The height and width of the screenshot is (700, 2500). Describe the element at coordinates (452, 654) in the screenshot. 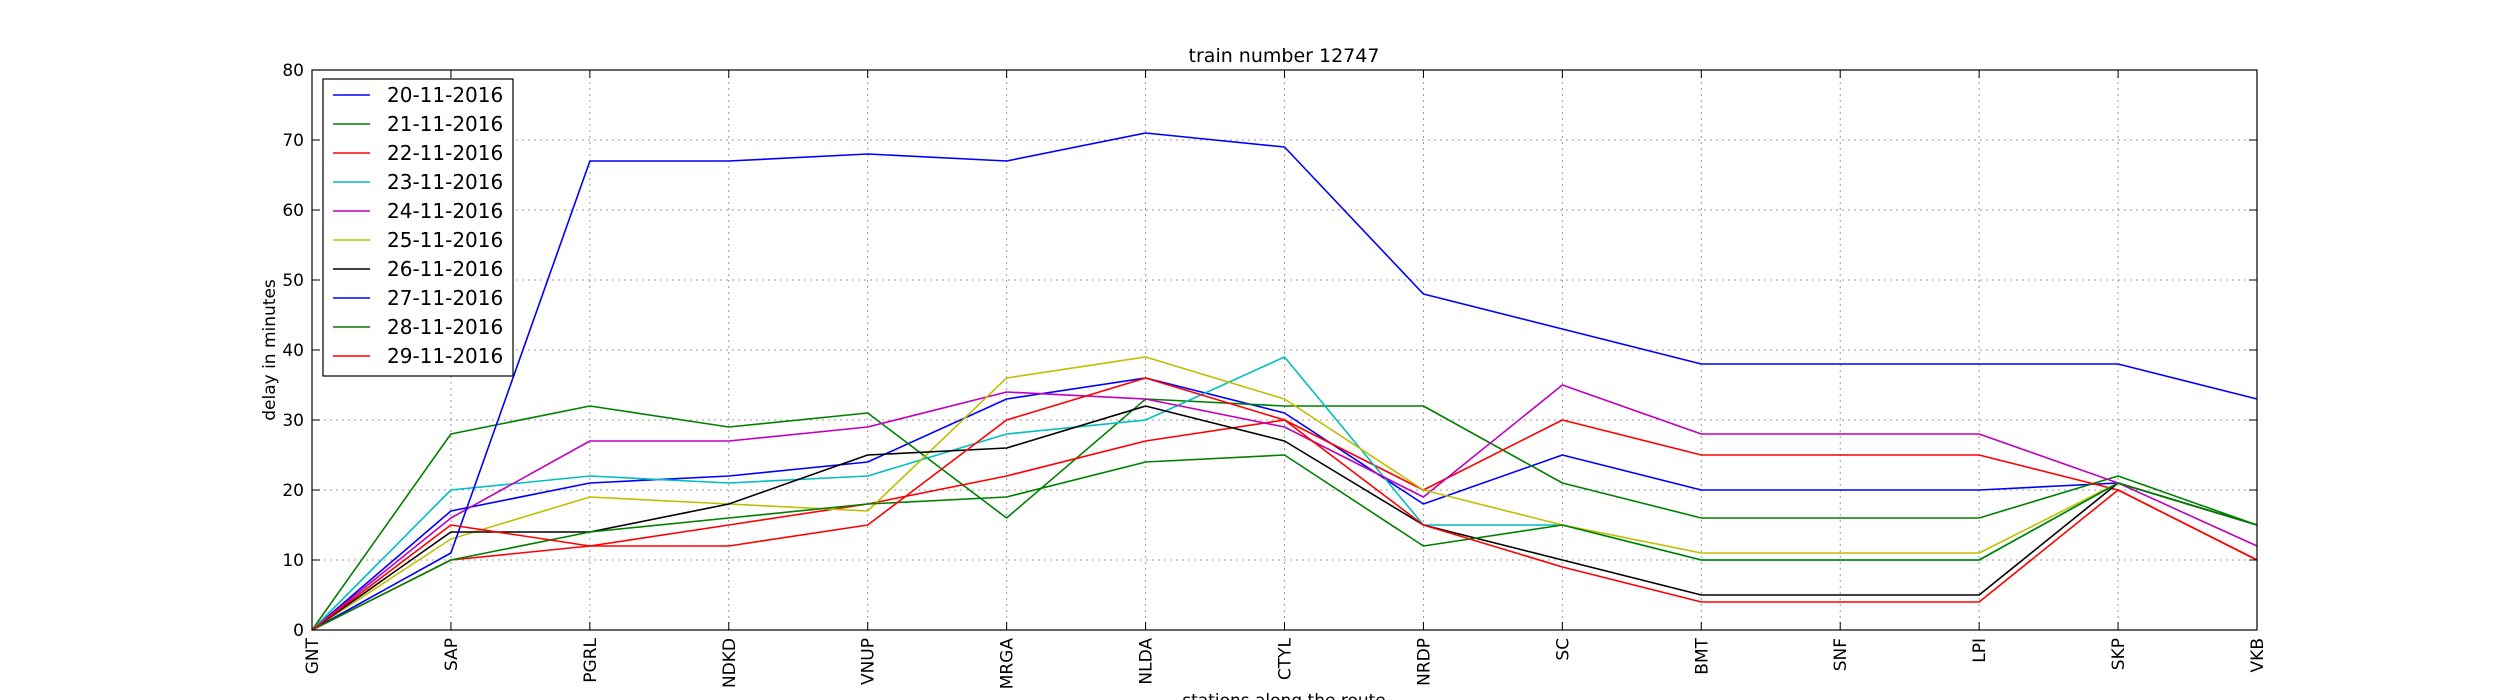

I see `x-tick-label: SAP` at that location.